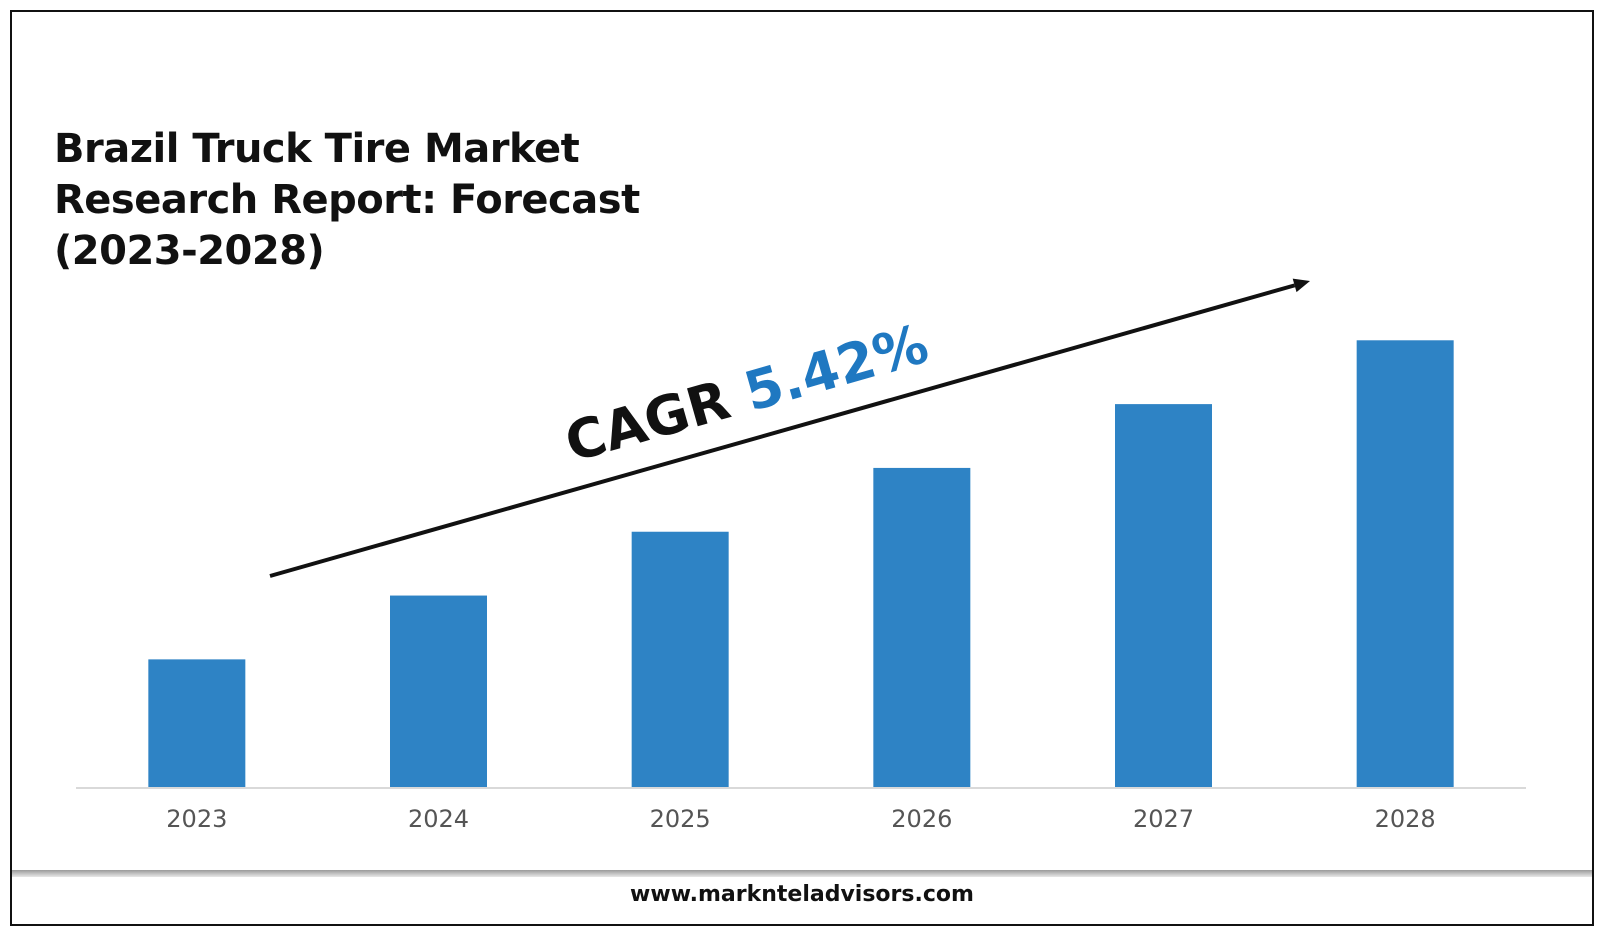  I want to click on x-tick-label-2025: 2025, so click(680, 819).